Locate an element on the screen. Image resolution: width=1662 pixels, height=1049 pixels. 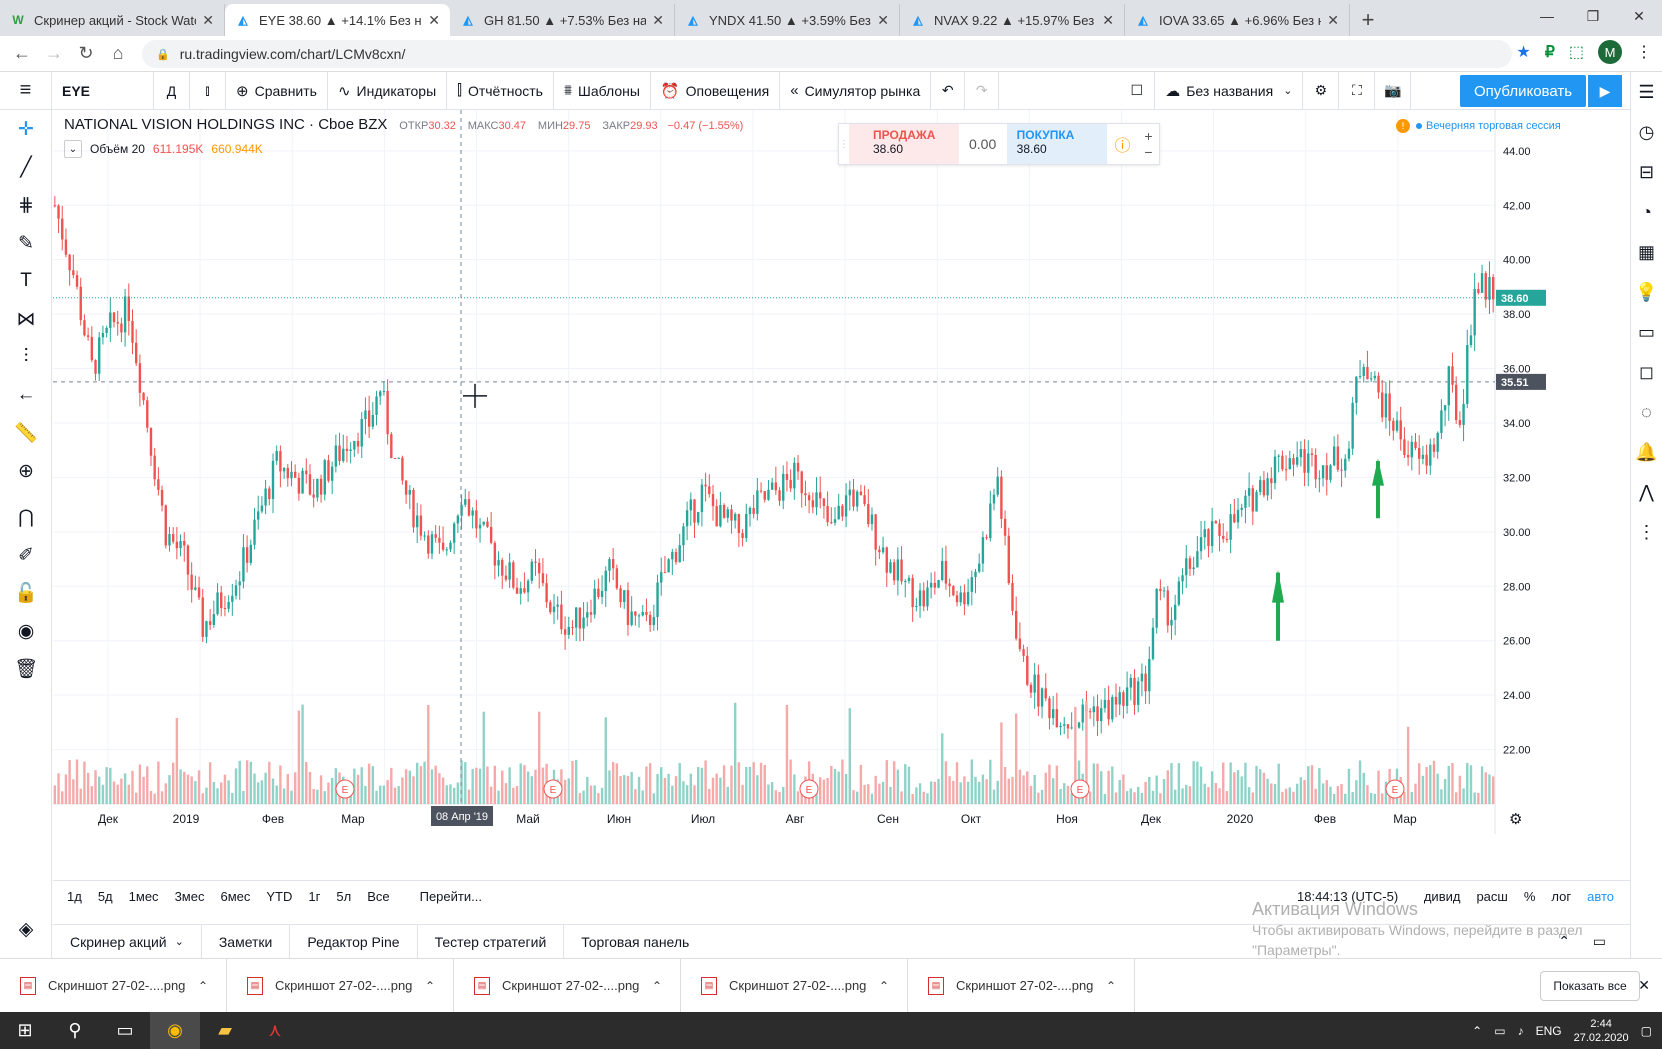
text-icon: T is located at coordinates (26, 280).